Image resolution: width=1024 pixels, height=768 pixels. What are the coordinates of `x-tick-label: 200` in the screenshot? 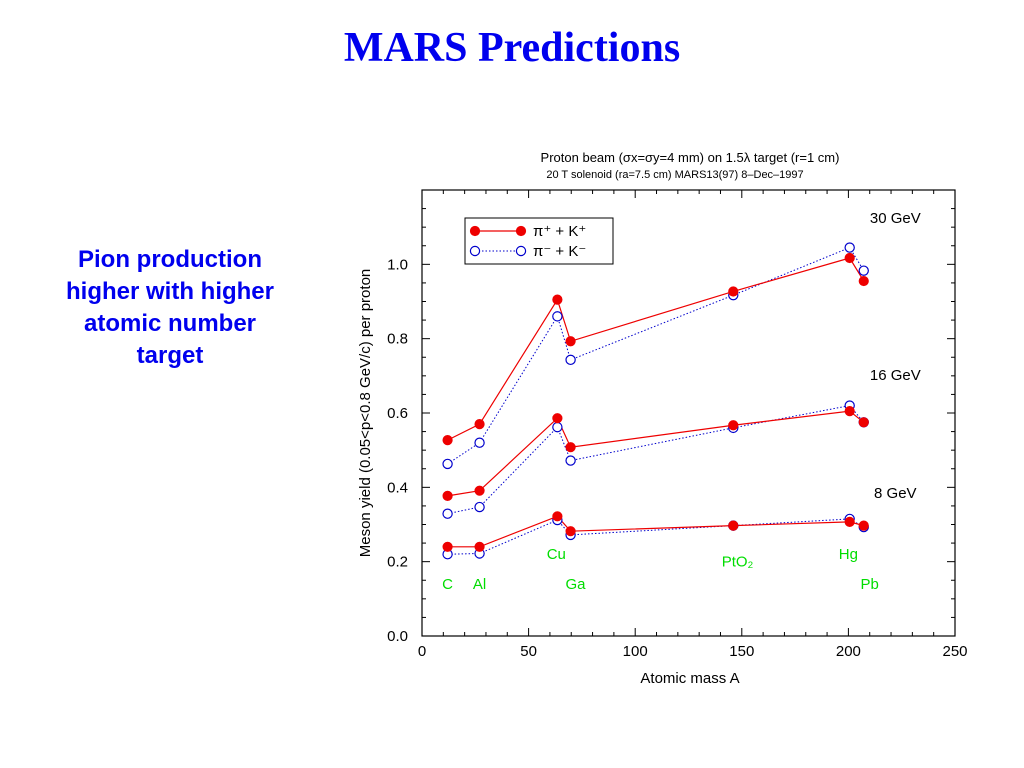 It's located at (848, 651).